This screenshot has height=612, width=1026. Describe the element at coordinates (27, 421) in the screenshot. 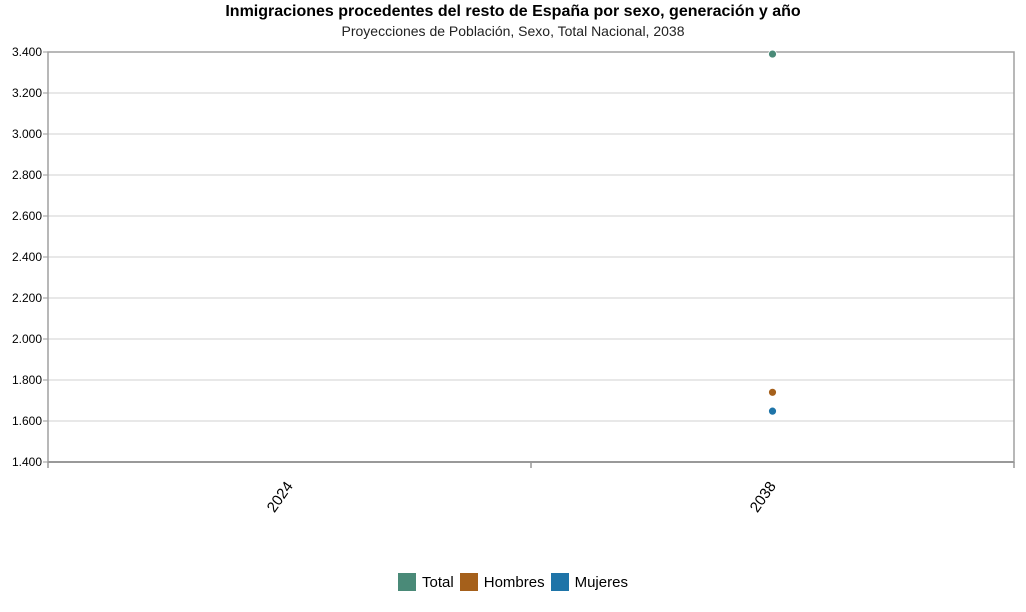

I see `y-tick-label: 1.600` at that location.